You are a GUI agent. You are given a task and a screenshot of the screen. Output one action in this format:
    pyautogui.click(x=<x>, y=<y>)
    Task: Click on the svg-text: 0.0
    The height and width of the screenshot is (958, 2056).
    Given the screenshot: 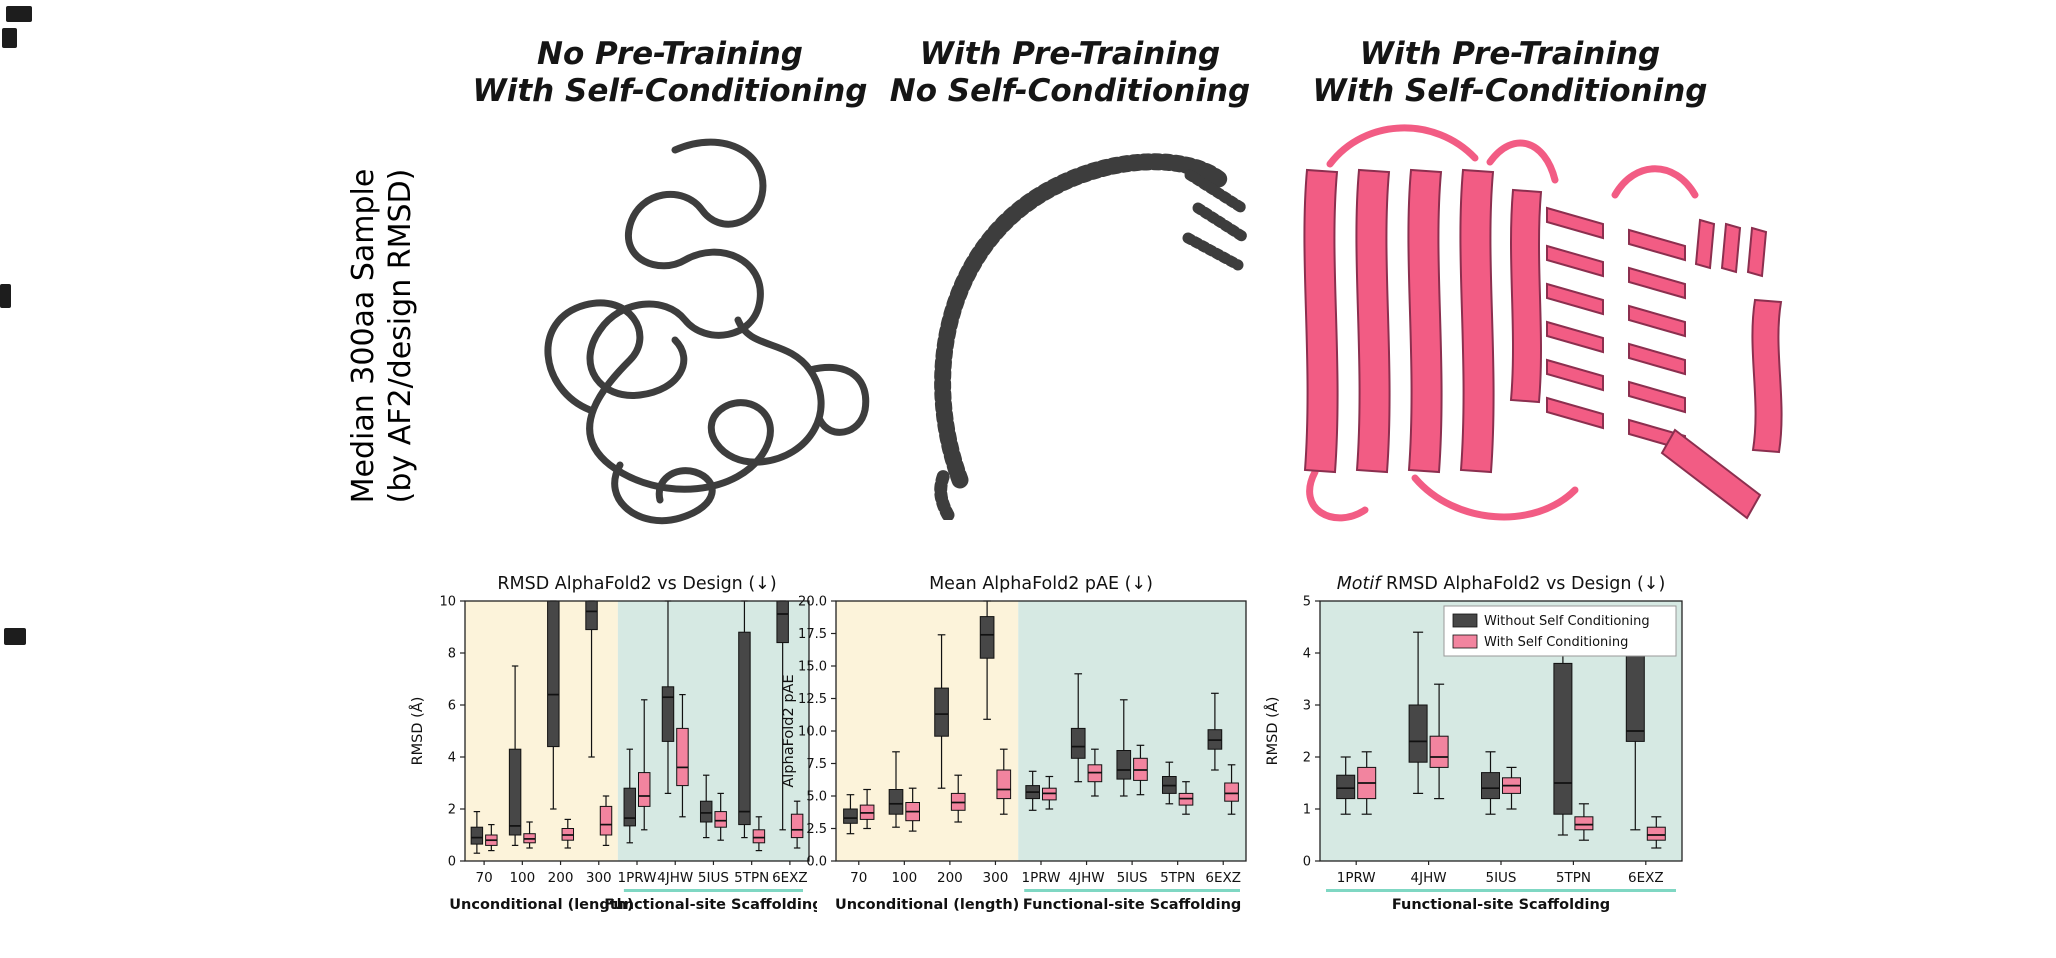 What is the action you would take?
    pyautogui.click(x=816, y=862)
    